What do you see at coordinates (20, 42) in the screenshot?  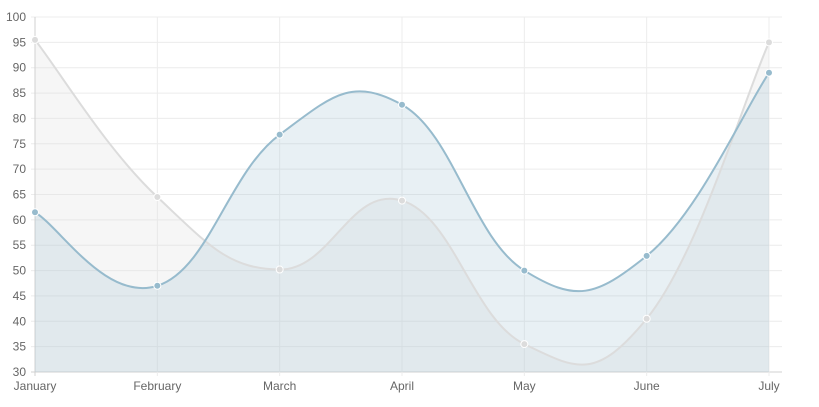 I see `y-tick-label: 95` at bounding box center [20, 42].